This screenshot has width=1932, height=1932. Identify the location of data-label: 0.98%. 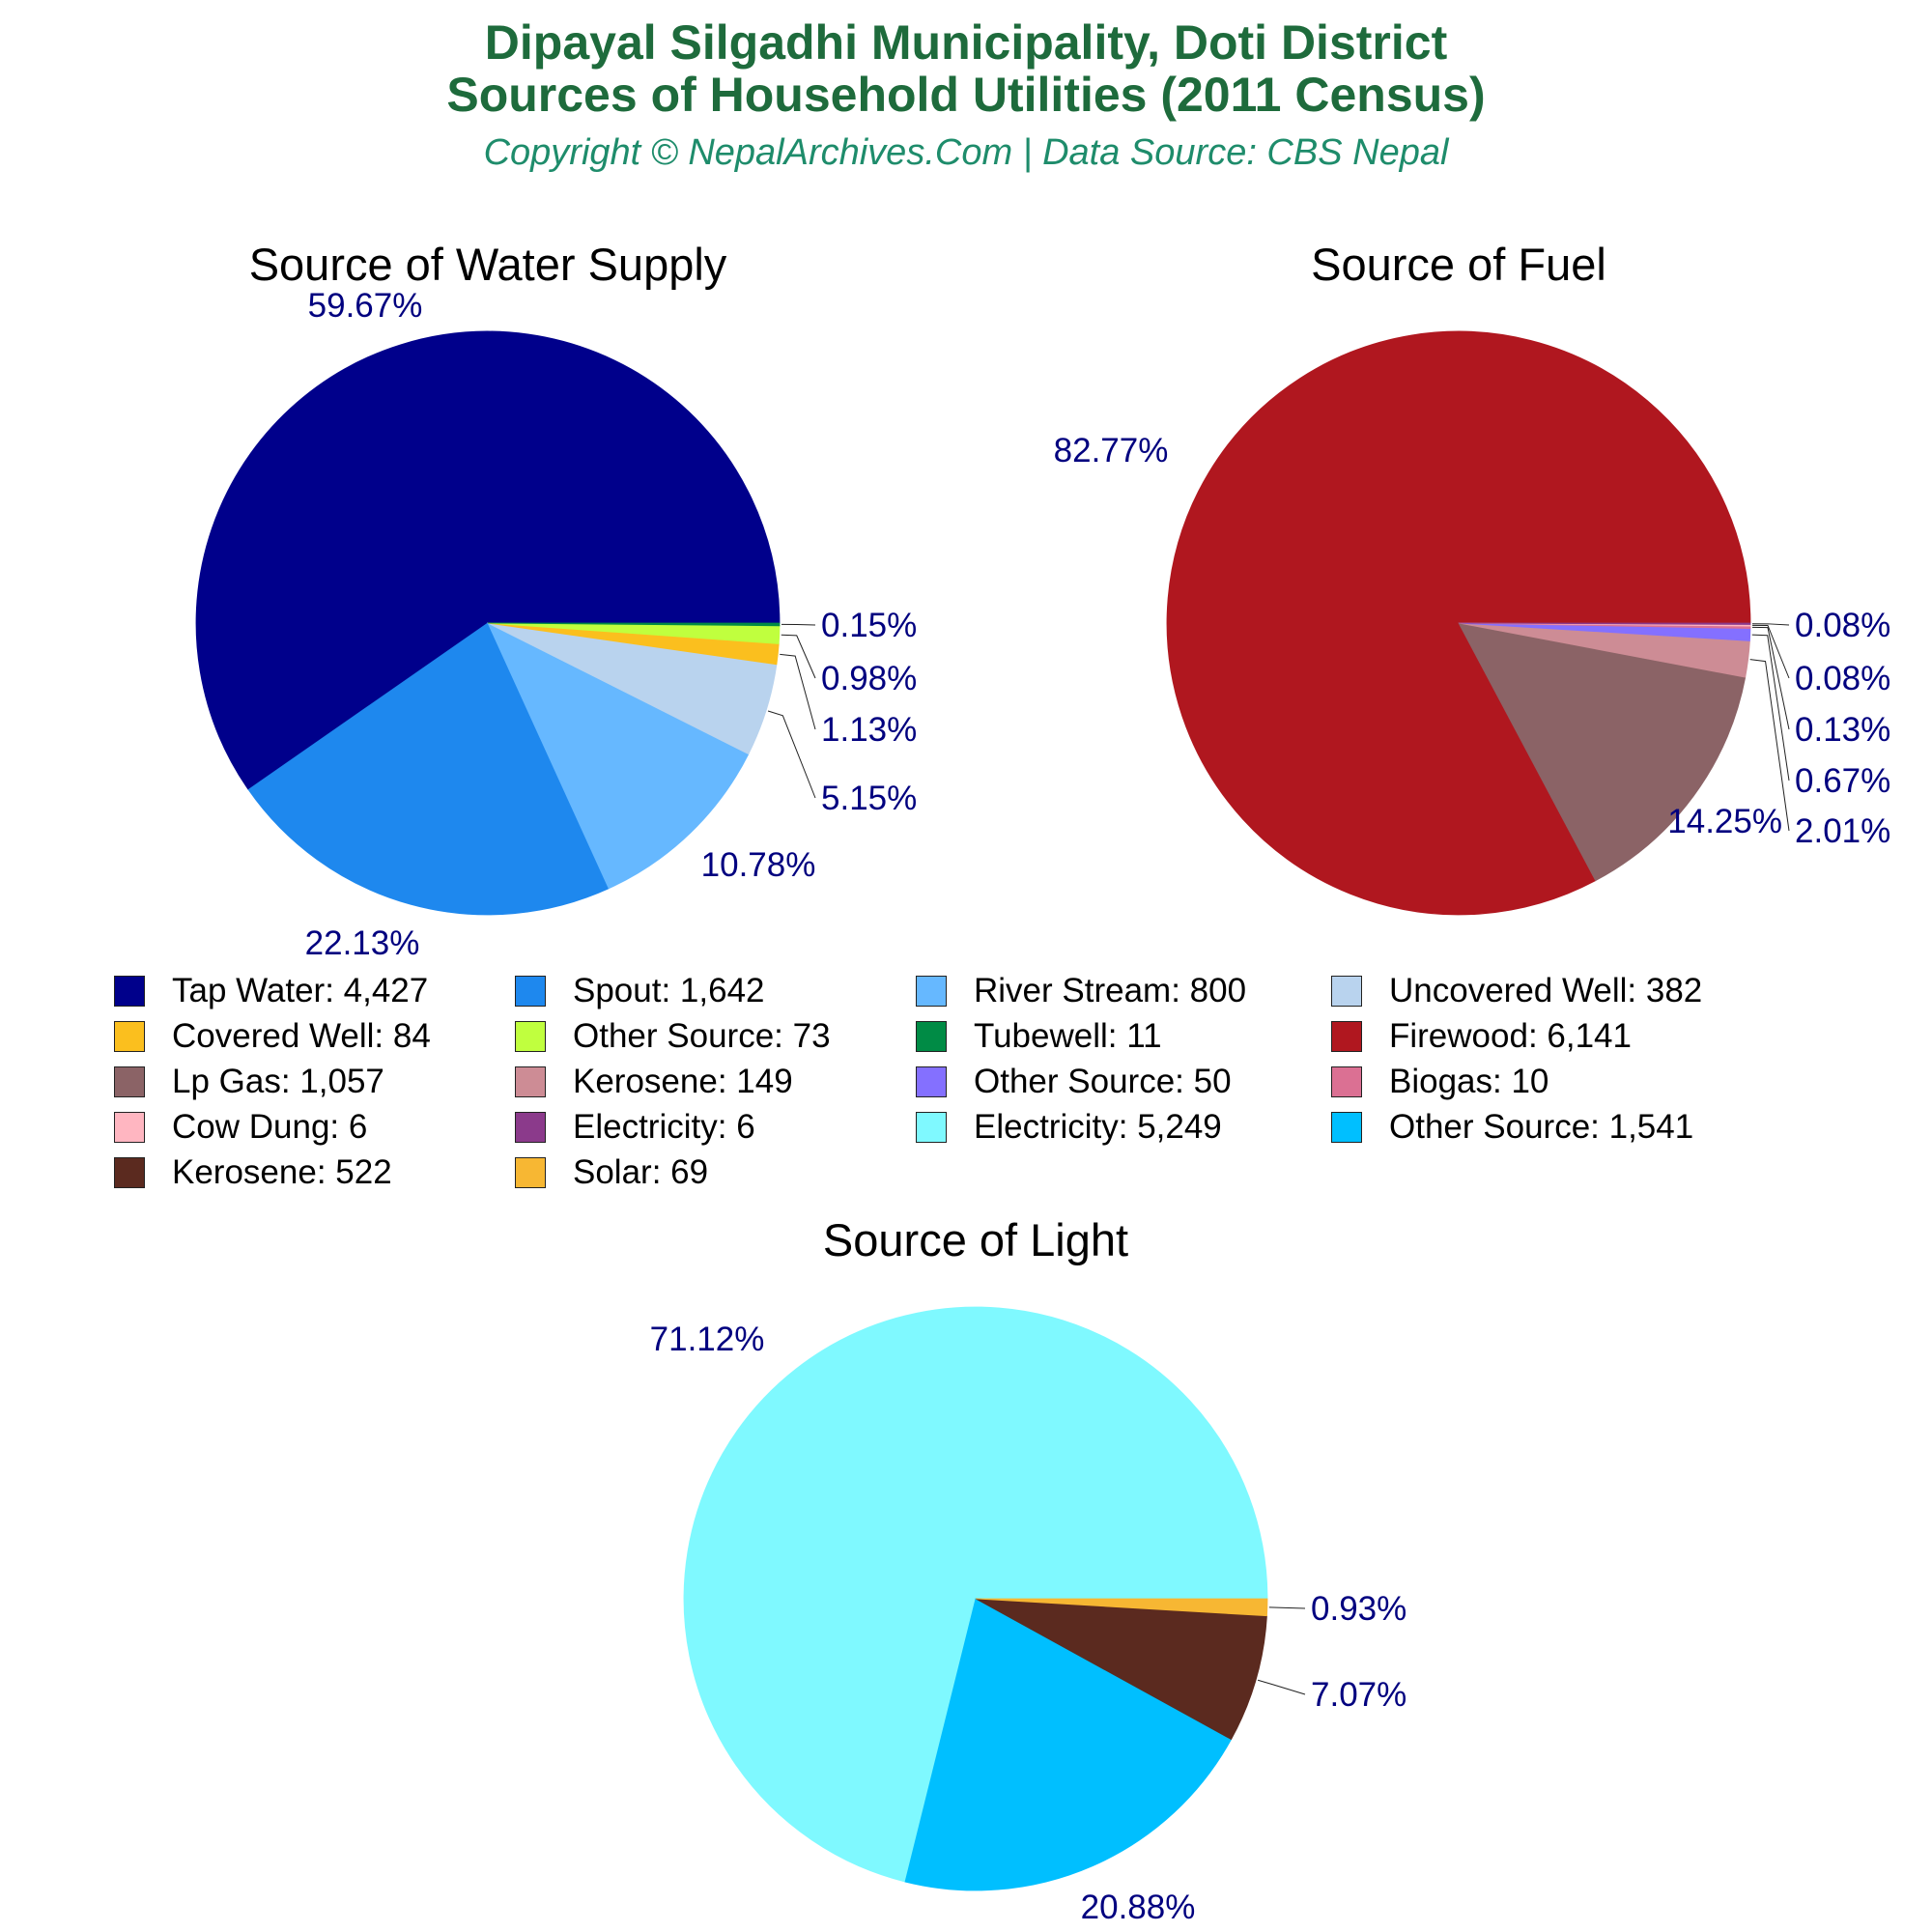
(869, 678).